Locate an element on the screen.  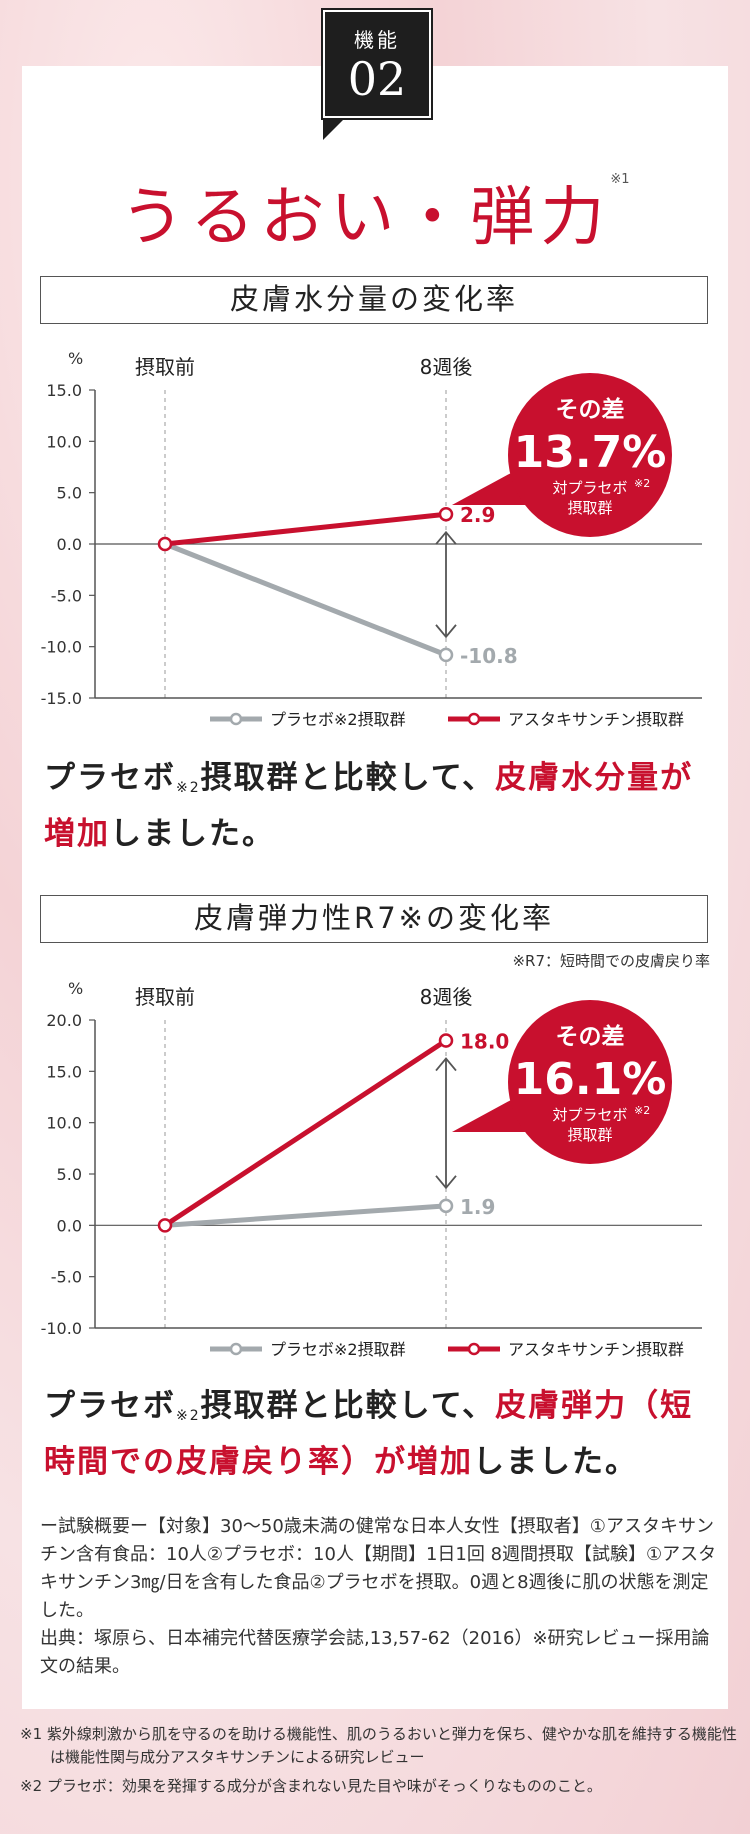
badge-tail is located at coordinates (334, 129).